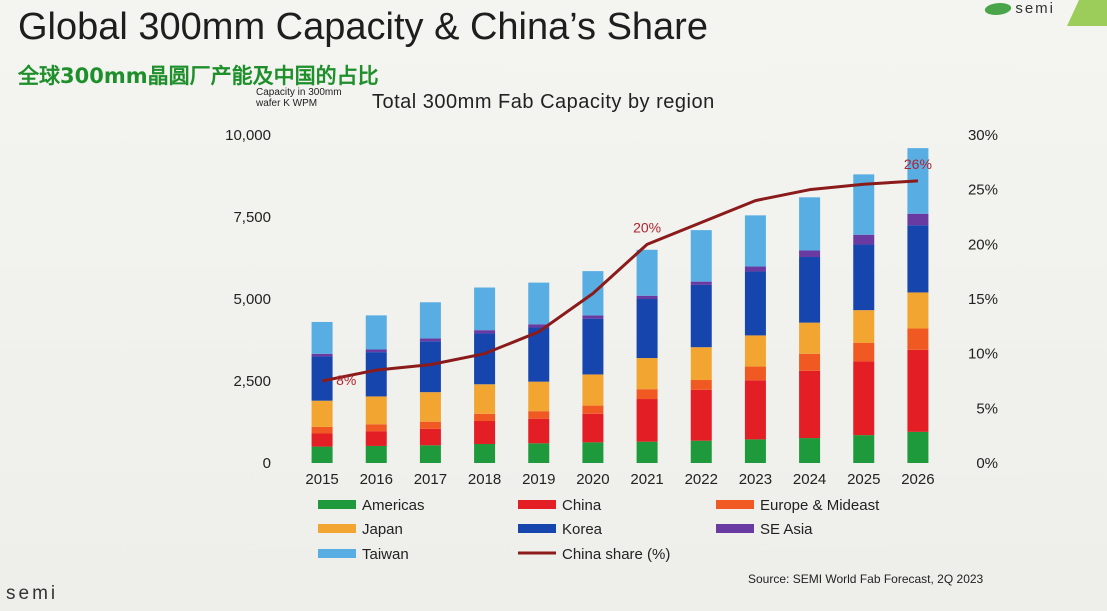 This screenshot has width=1107, height=611. I want to click on y-tick-label: 10,000, so click(248, 135).